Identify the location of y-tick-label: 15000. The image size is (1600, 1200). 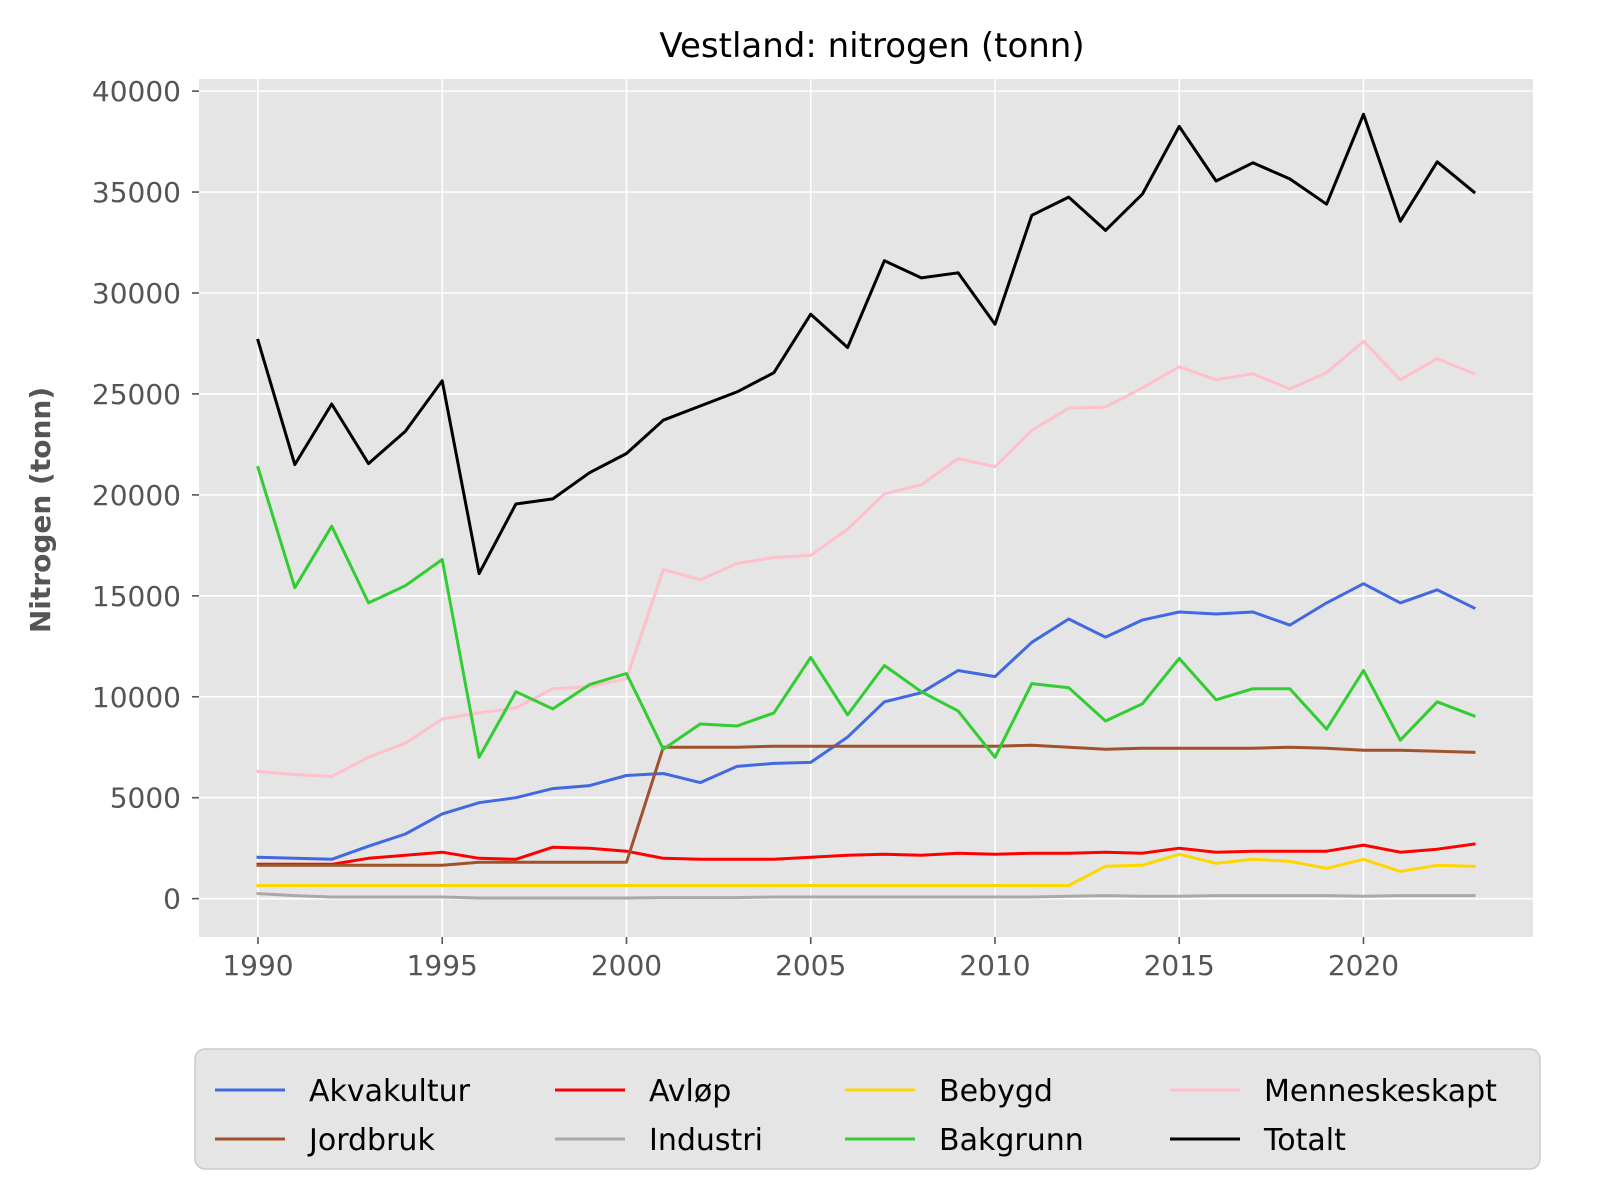
(136, 596).